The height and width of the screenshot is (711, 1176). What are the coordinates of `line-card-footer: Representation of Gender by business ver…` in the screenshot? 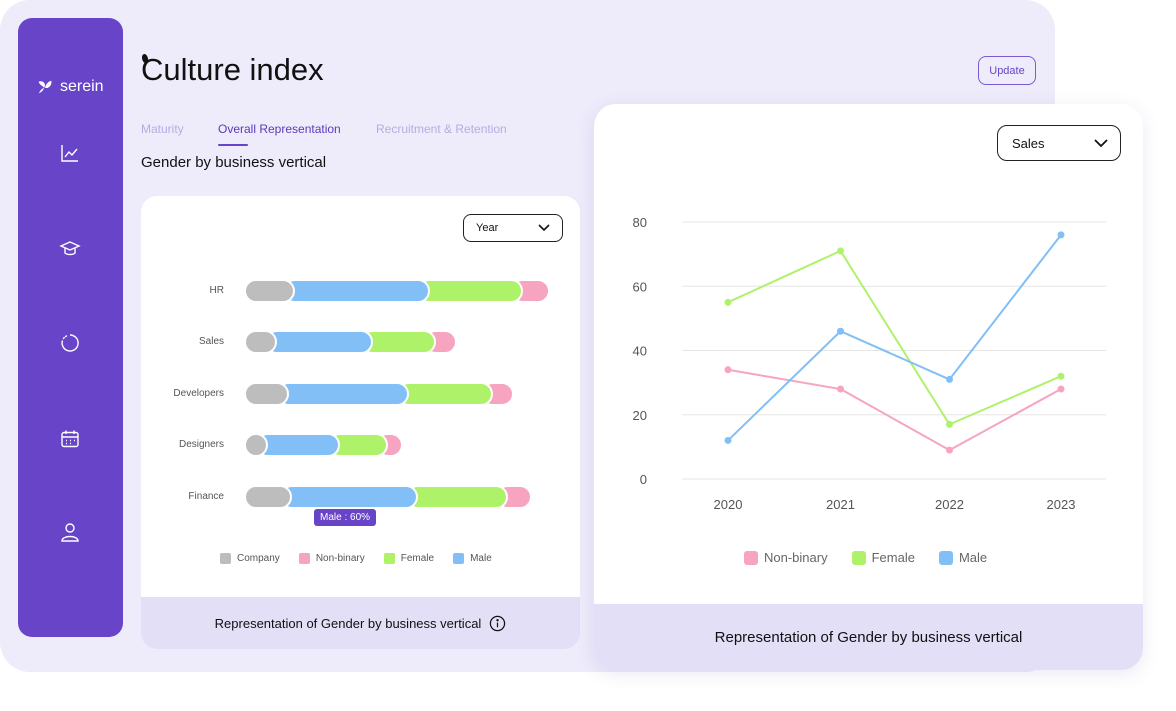 It's located at (868, 637).